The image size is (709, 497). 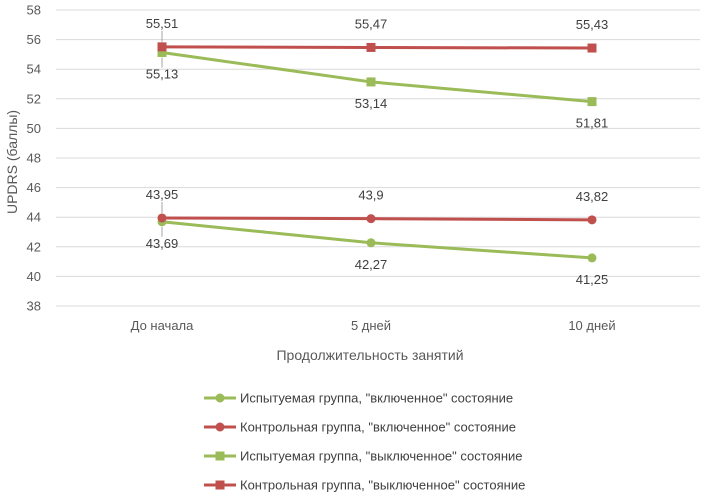 I want to click on y-axis-ticks: 38 40 42 44 46 48 50 52 54 56 58, so click(x=34, y=158).